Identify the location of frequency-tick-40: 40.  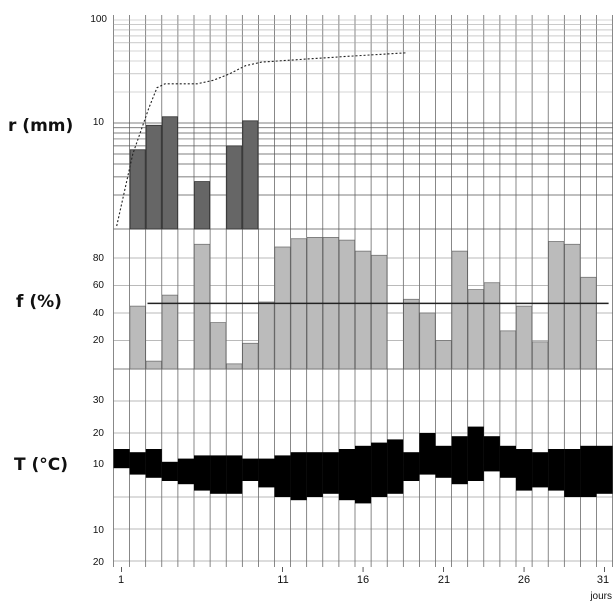
(99, 313).